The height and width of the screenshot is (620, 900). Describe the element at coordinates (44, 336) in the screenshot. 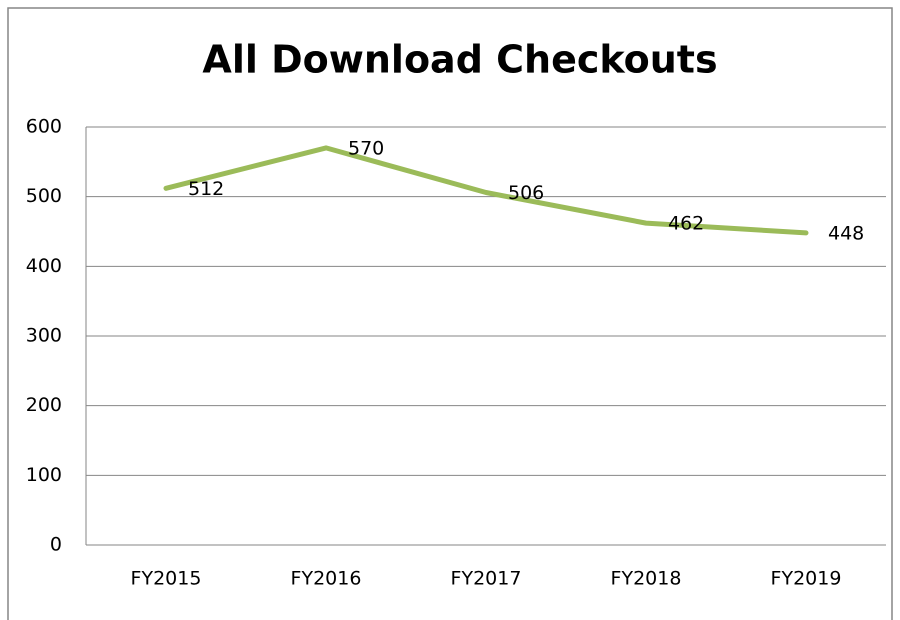

I see `y-tick-label: 300` at that location.